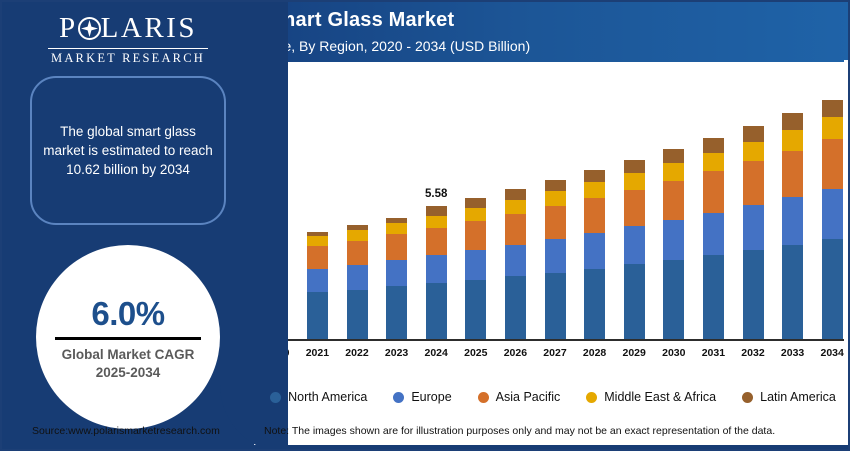 This screenshot has width=850, height=451. What do you see at coordinates (318, 397) in the screenshot?
I see `legend-item: North America` at bounding box center [318, 397].